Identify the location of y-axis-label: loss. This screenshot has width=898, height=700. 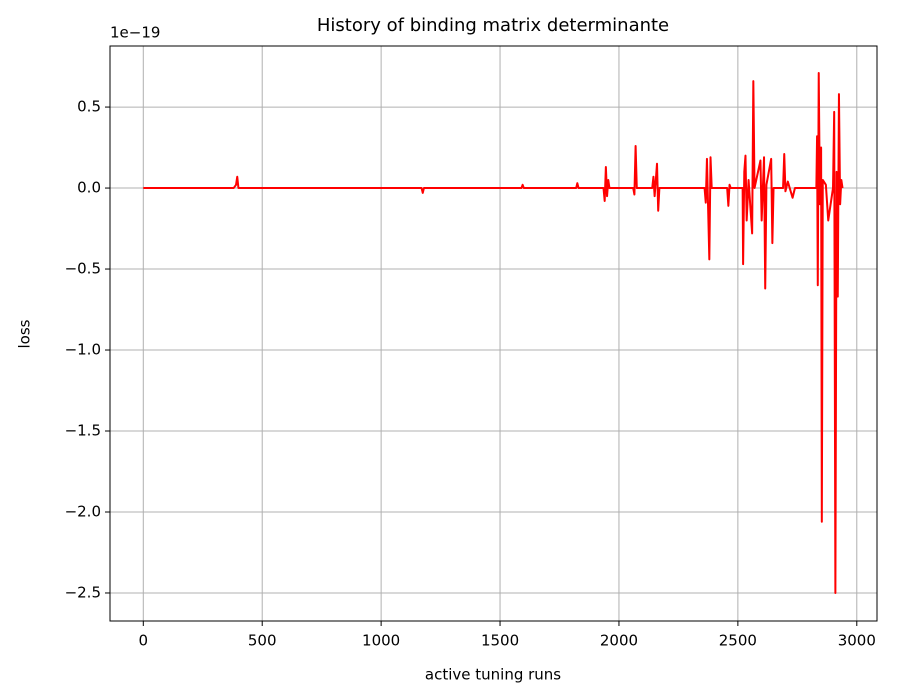
(25, 333).